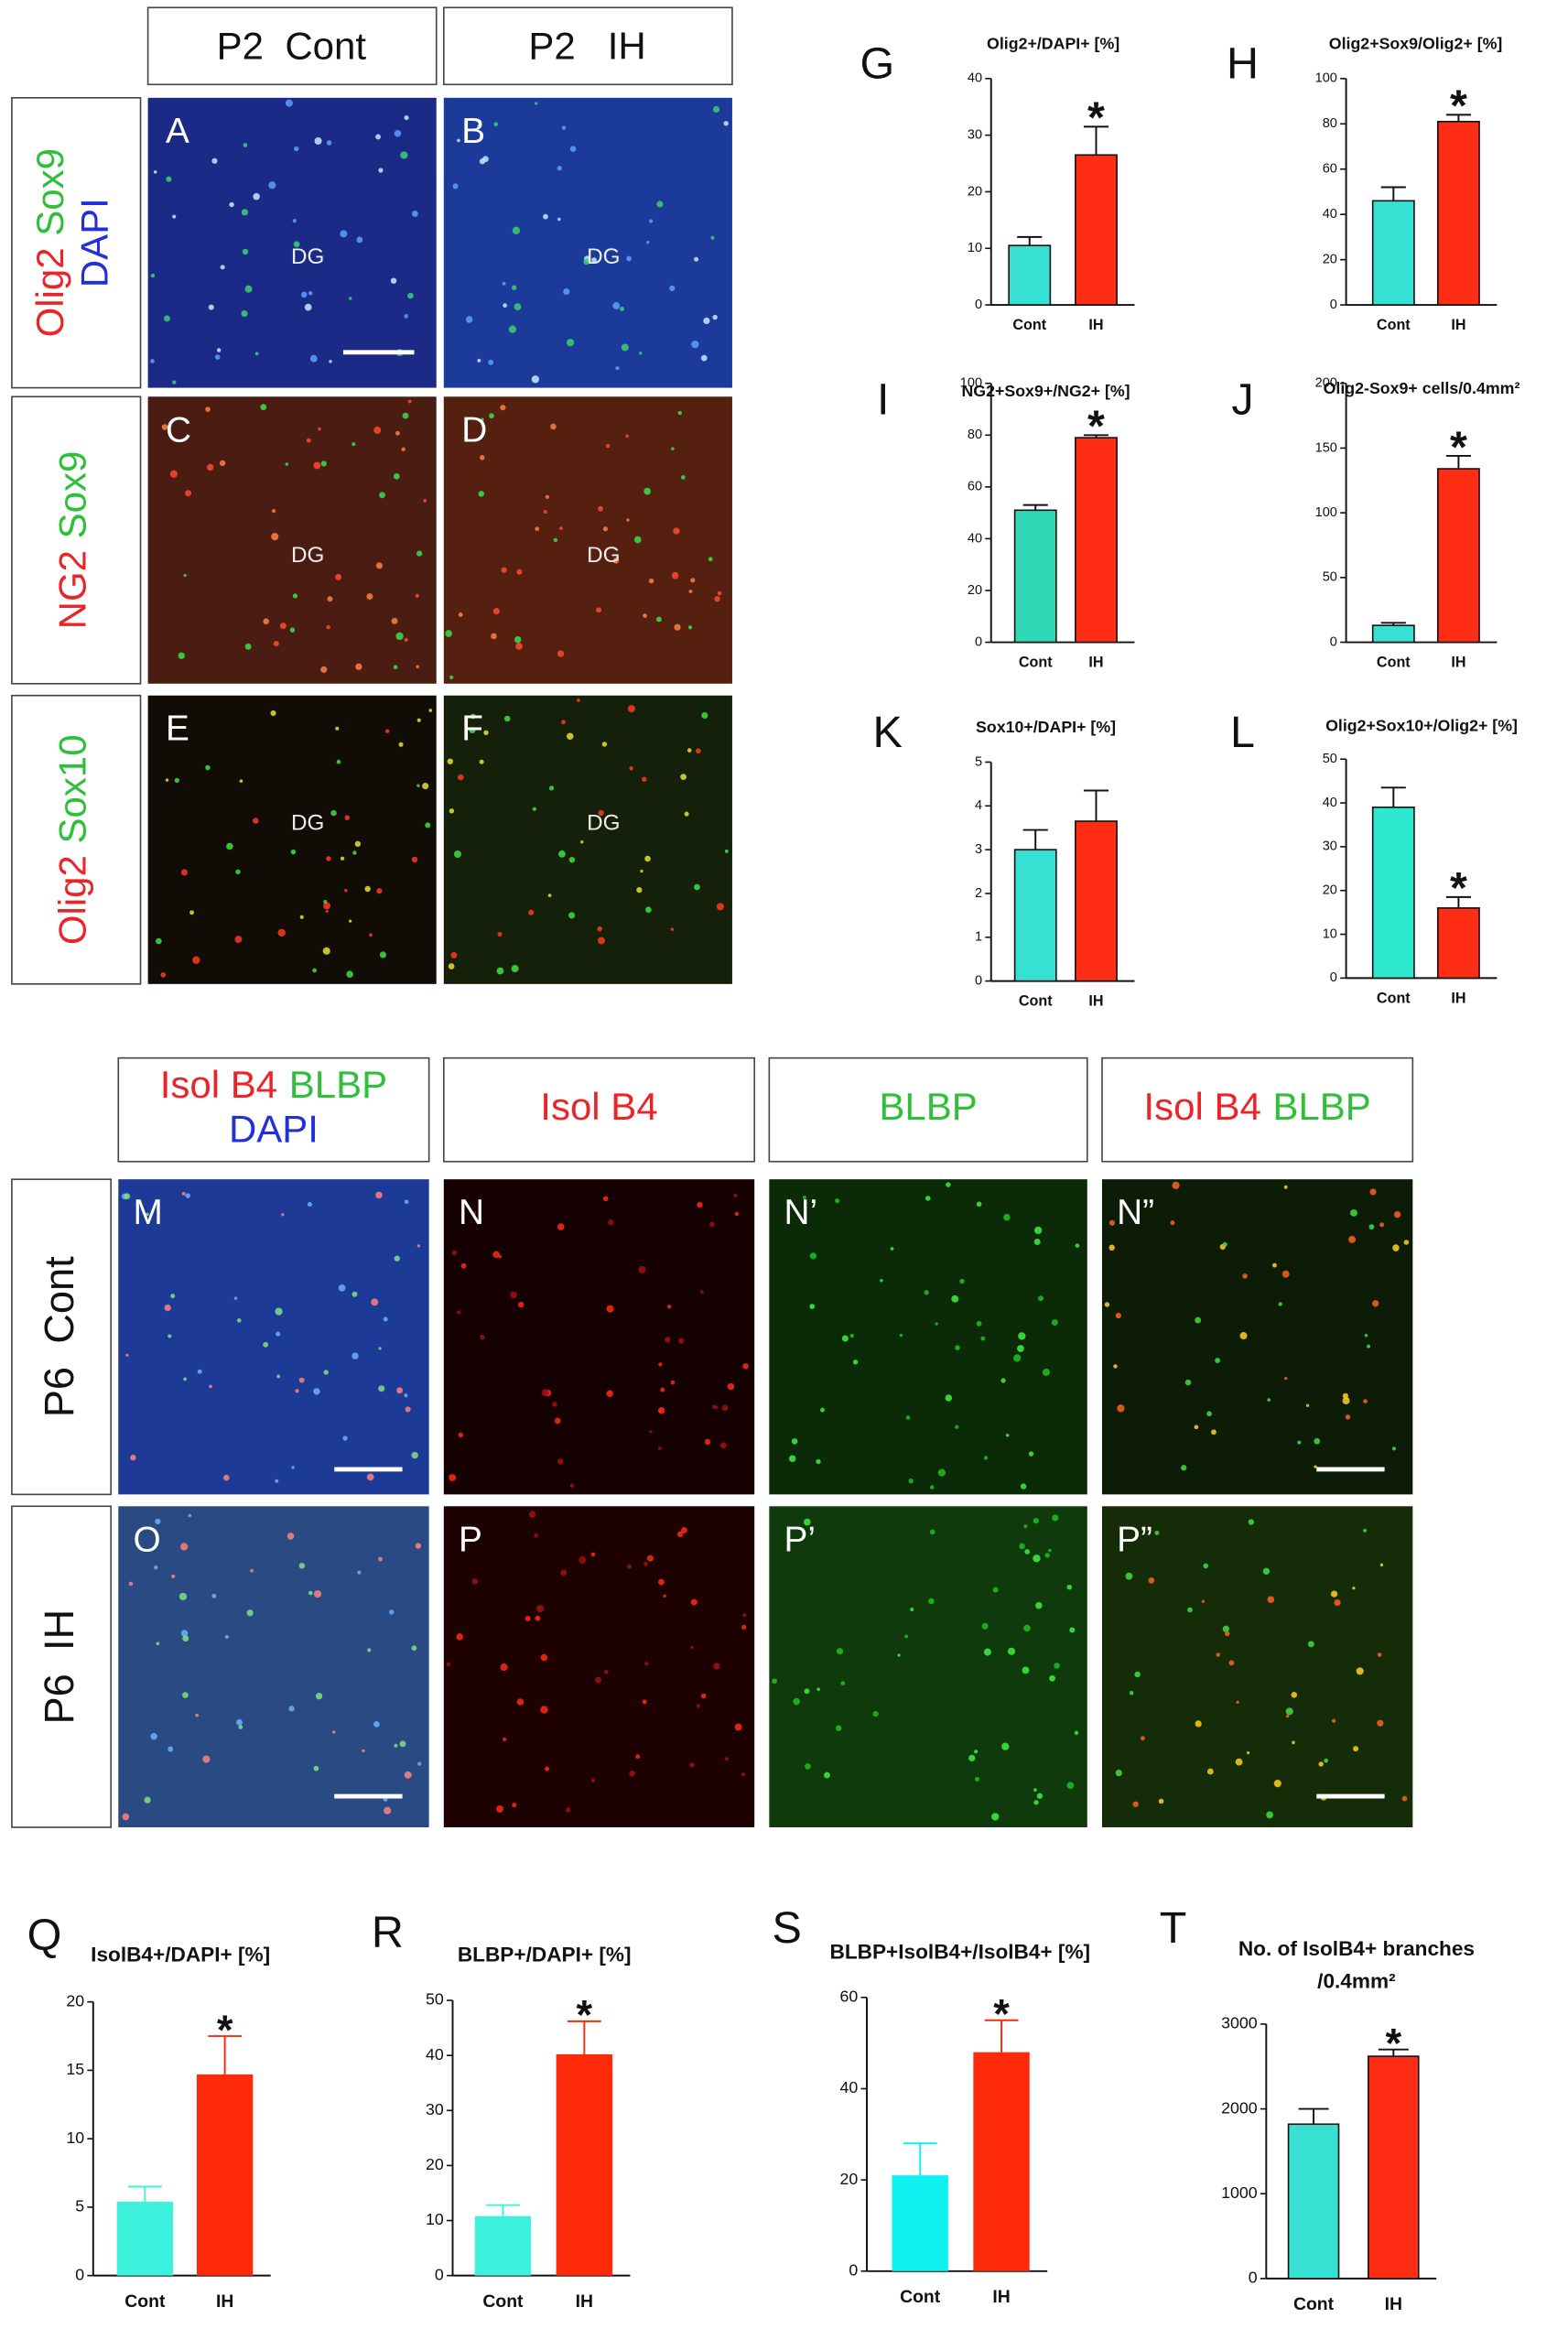 This screenshot has height=2329, width=1568. I want to click on panel-letter: O, so click(146, 1539).